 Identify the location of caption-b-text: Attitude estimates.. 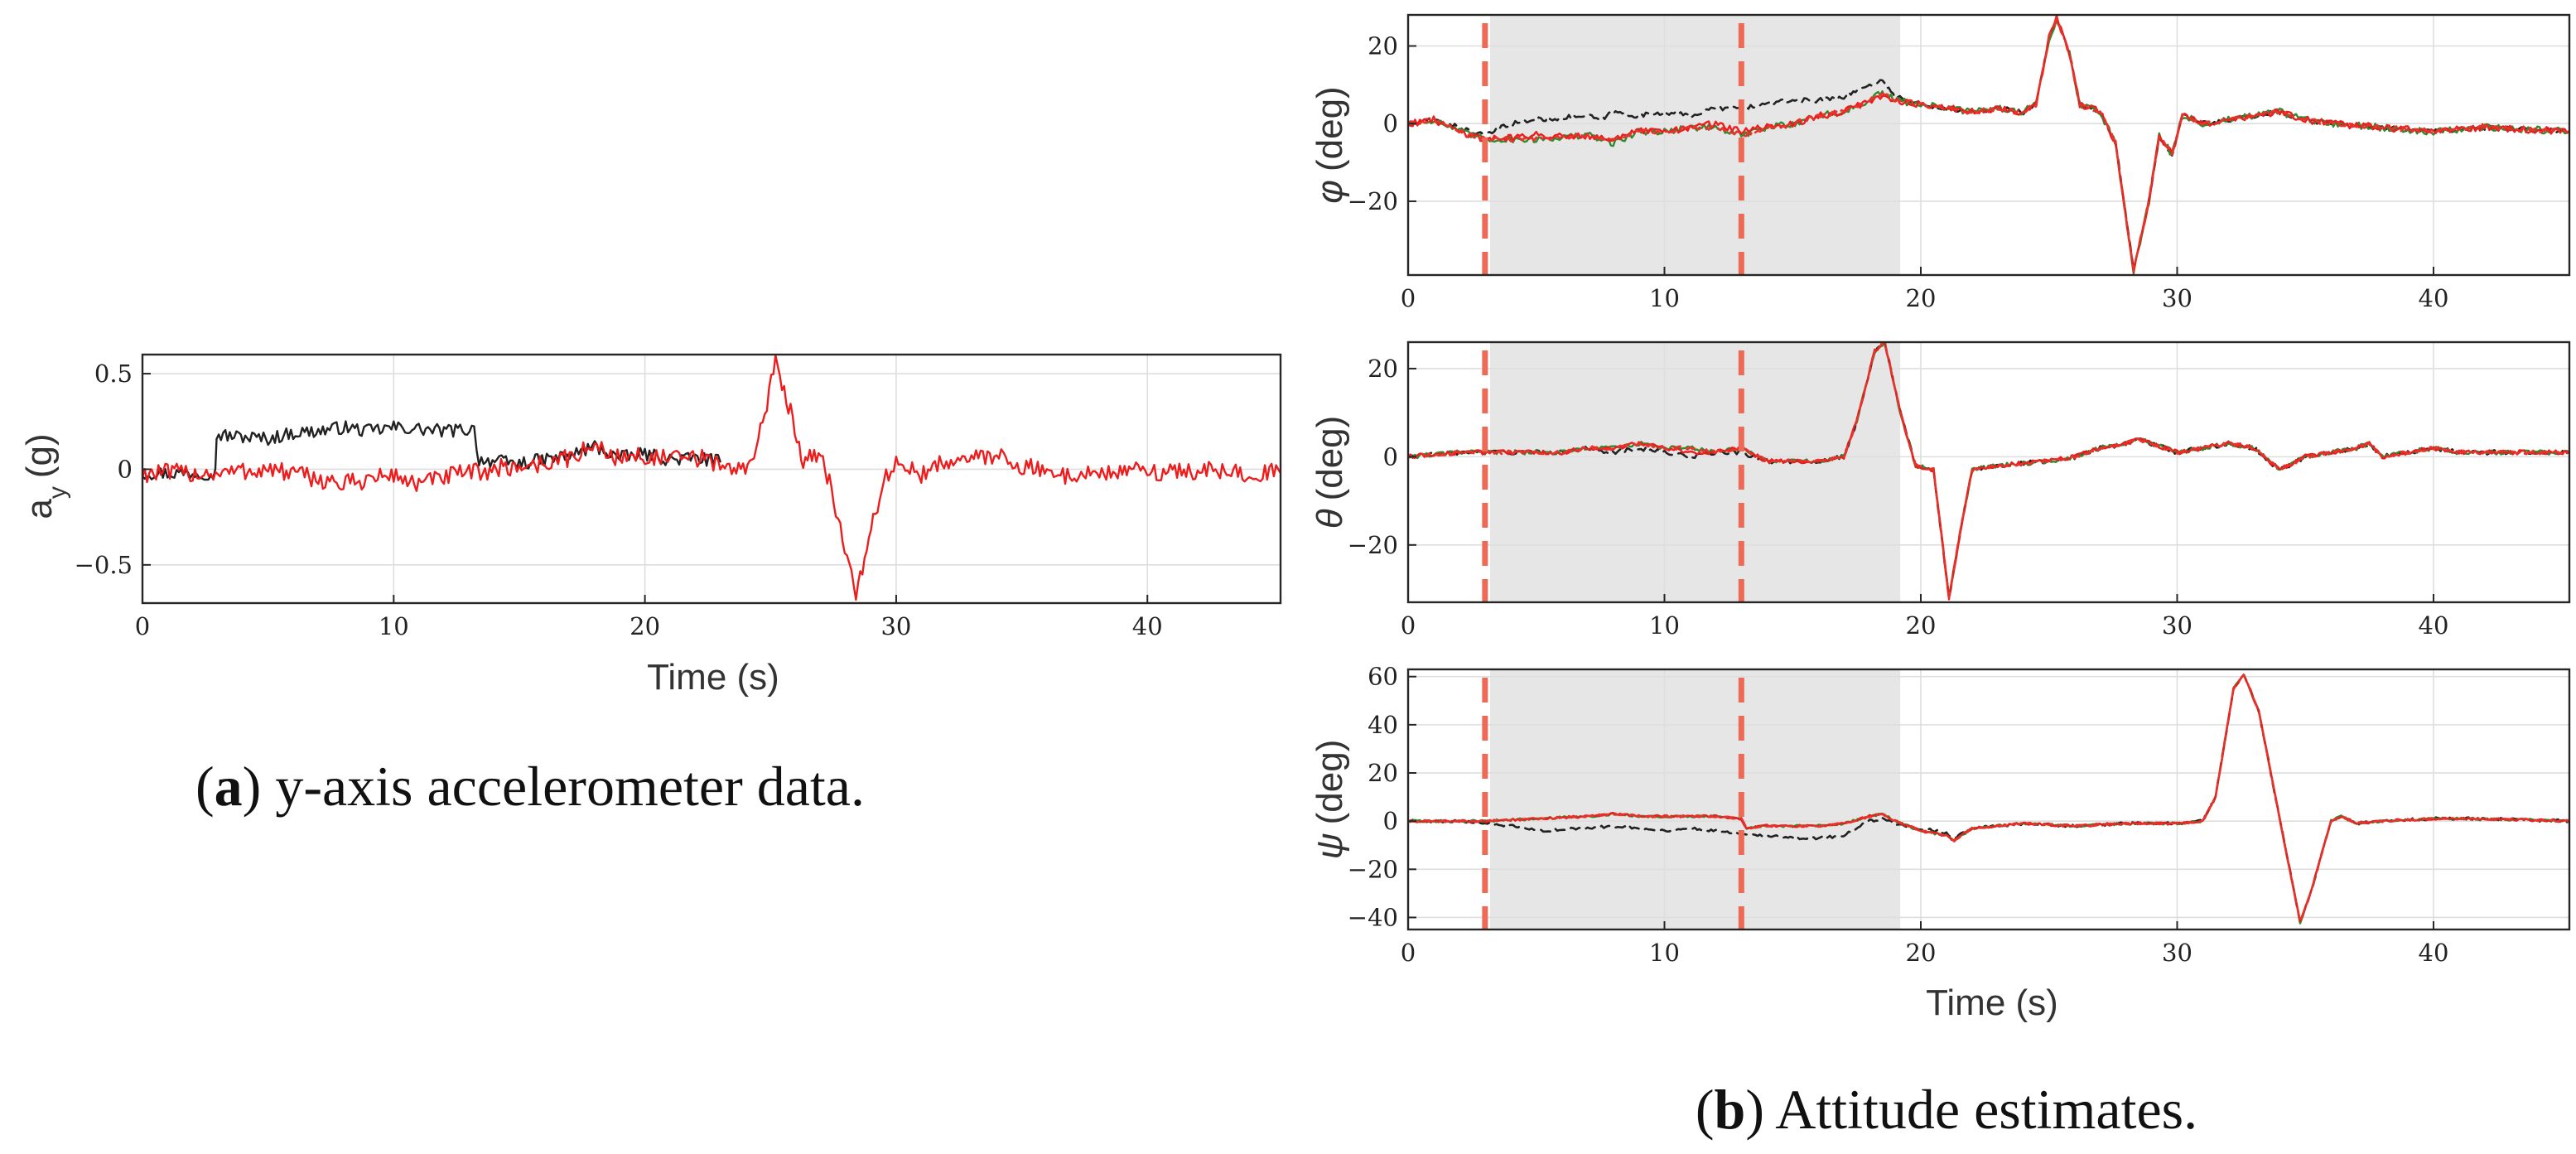
(1986, 1109).